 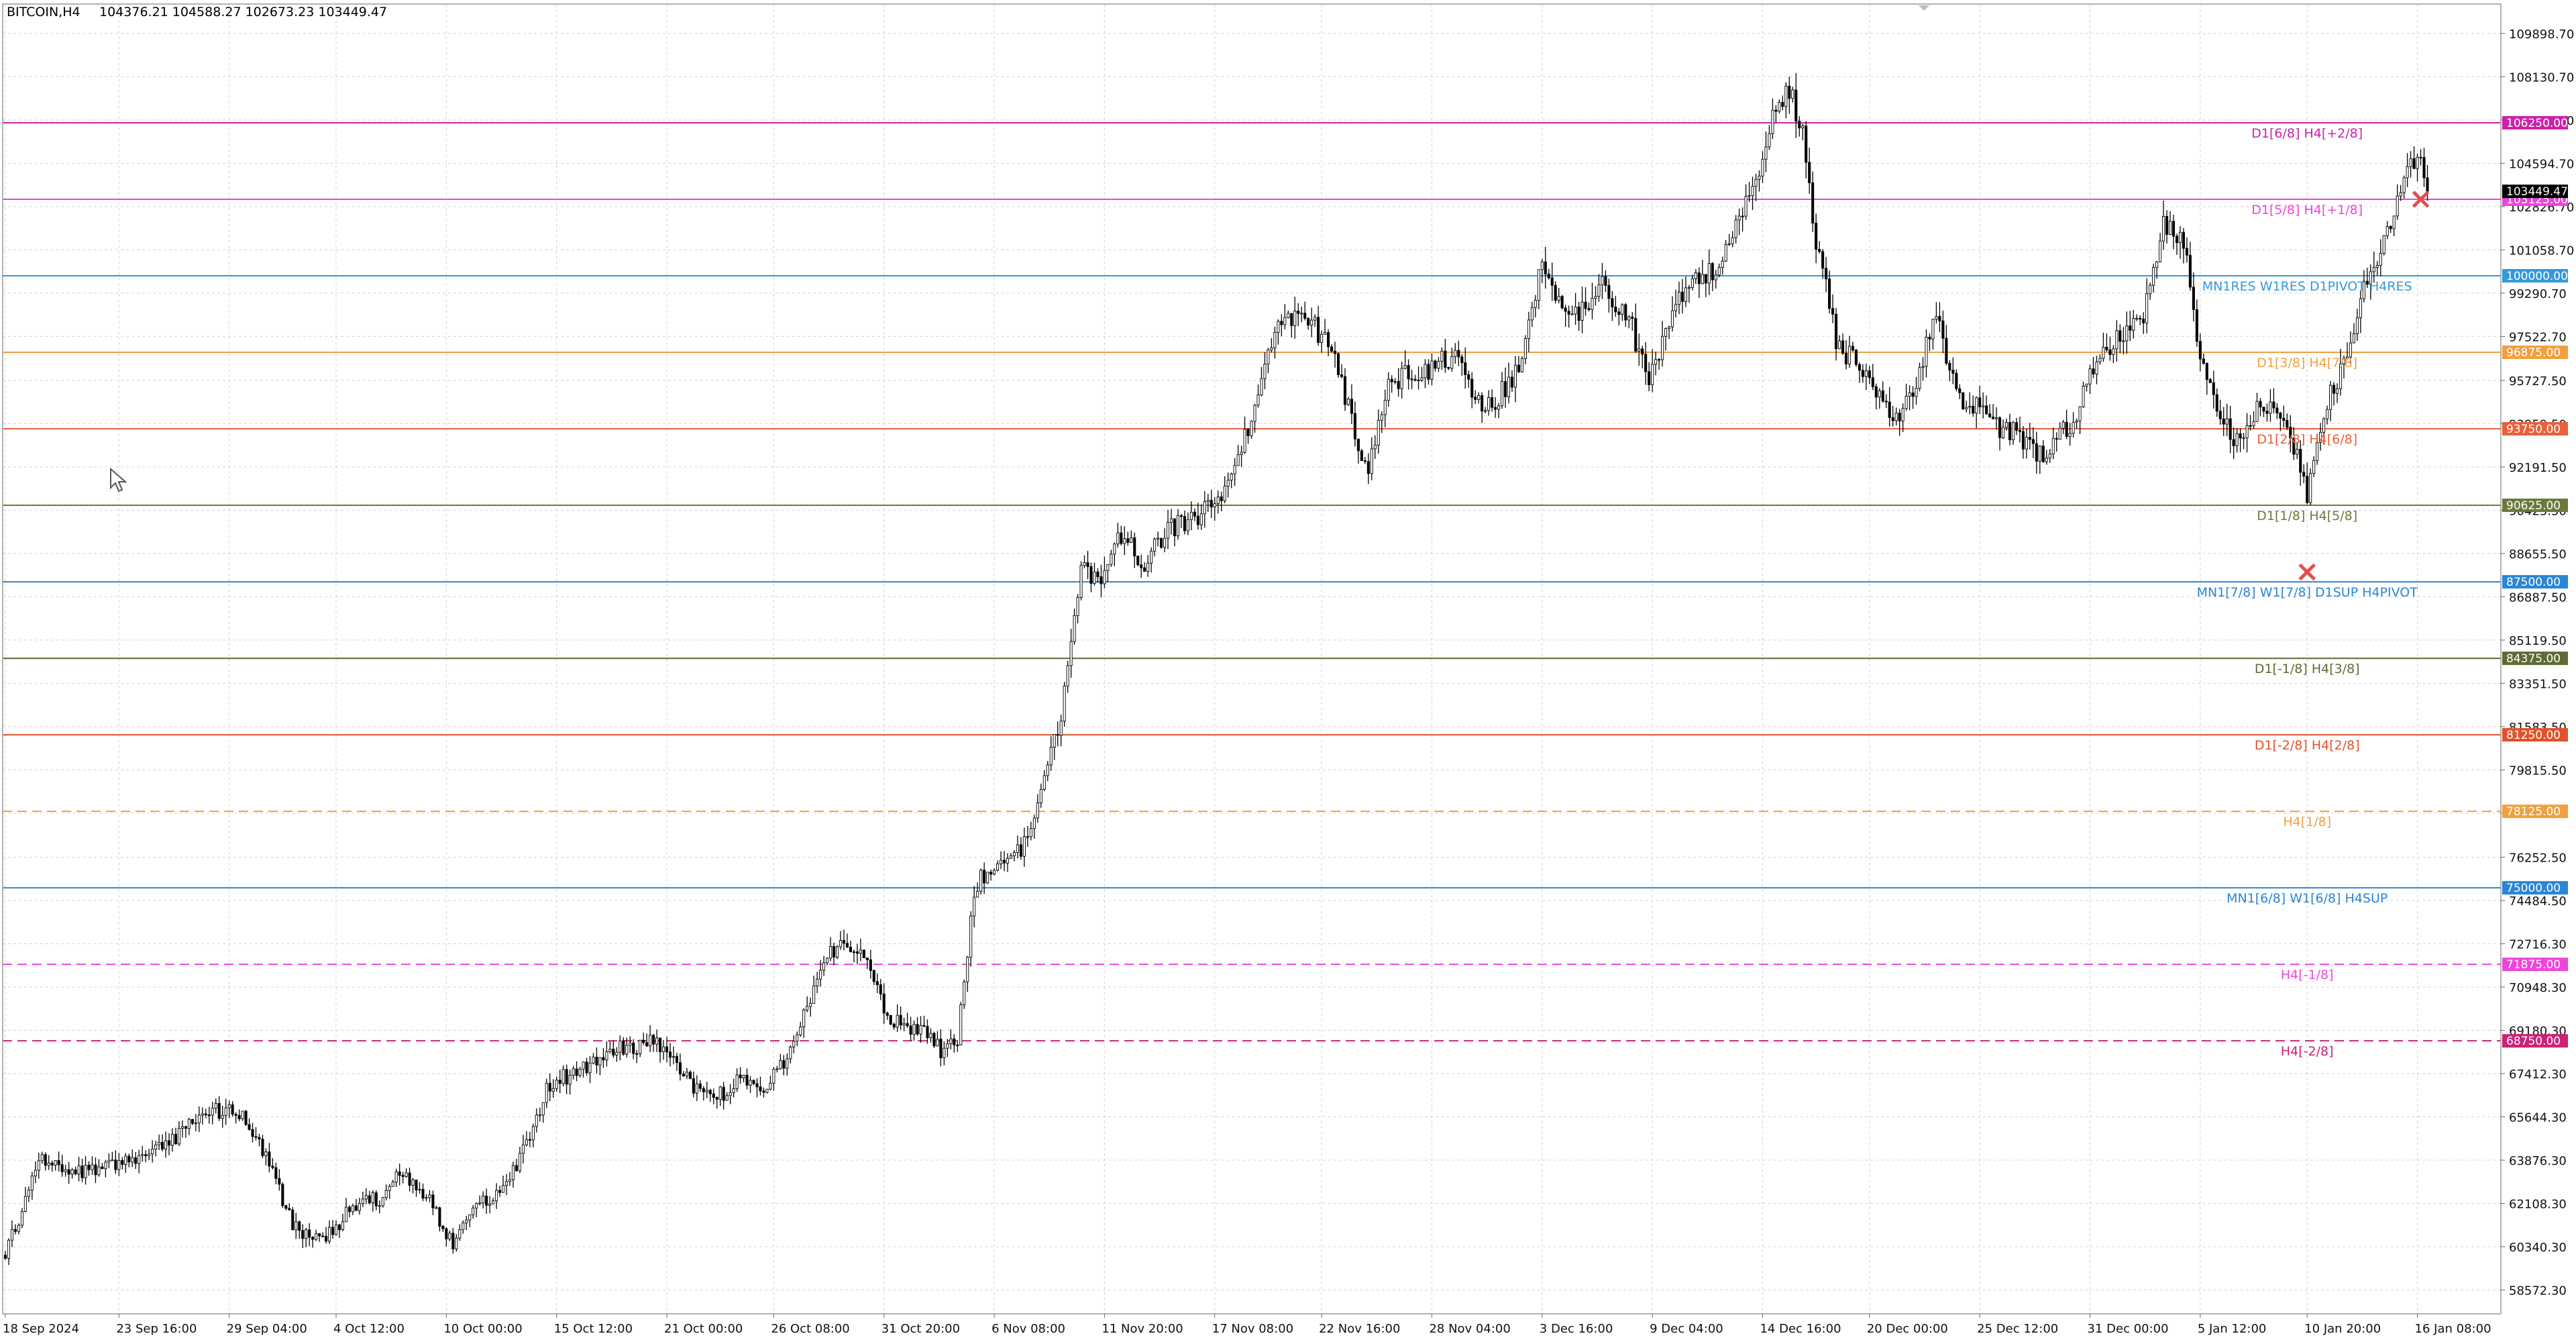 I want to click on level-price-tag: 81250.00, so click(x=2535, y=735).